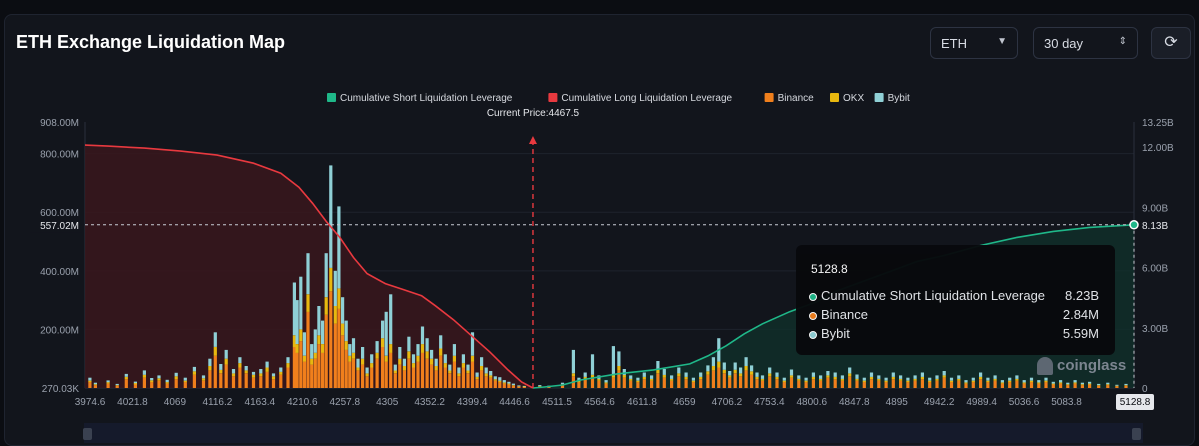  What do you see at coordinates (90, 402) in the screenshot?
I see `x-axis-tick-label: 3974.6` at bounding box center [90, 402].